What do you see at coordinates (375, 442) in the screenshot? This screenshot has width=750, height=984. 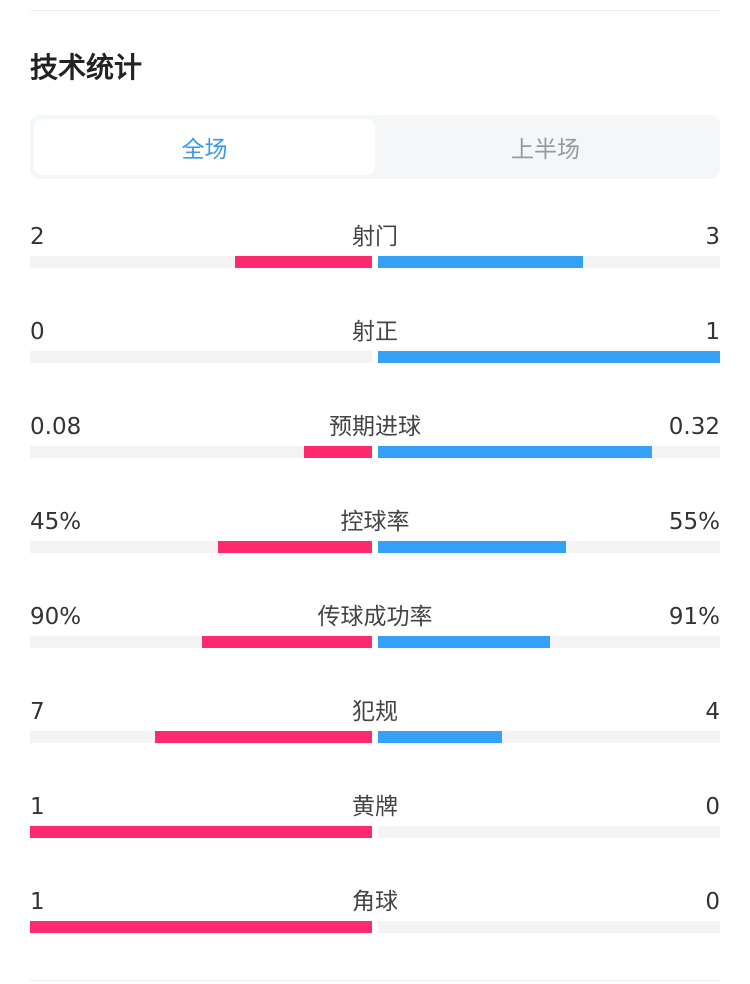 I see `stat-row: 0.08 预期进球 0.32` at bounding box center [375, 442].